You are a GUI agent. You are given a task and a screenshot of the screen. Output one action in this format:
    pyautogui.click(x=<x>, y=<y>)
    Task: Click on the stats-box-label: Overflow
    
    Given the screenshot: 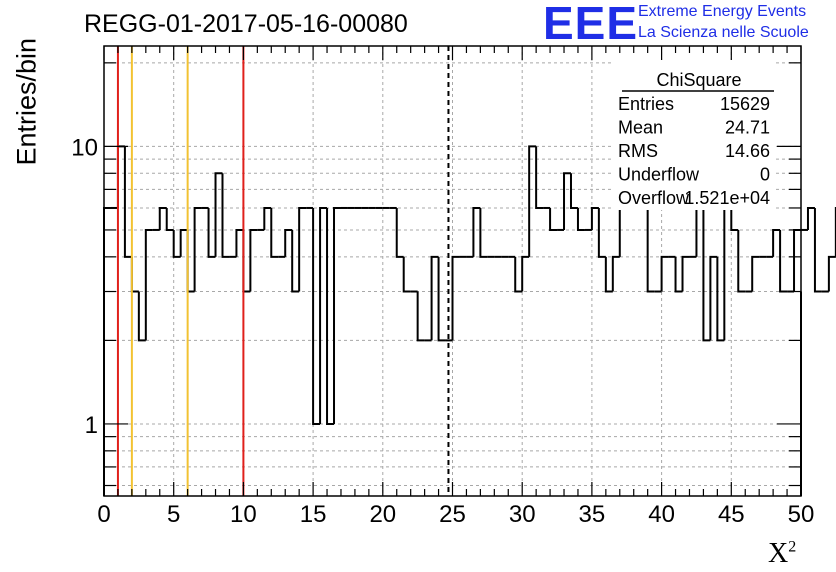 What is the action you would take?
    pyautogui.click(x=654, y=198)
    